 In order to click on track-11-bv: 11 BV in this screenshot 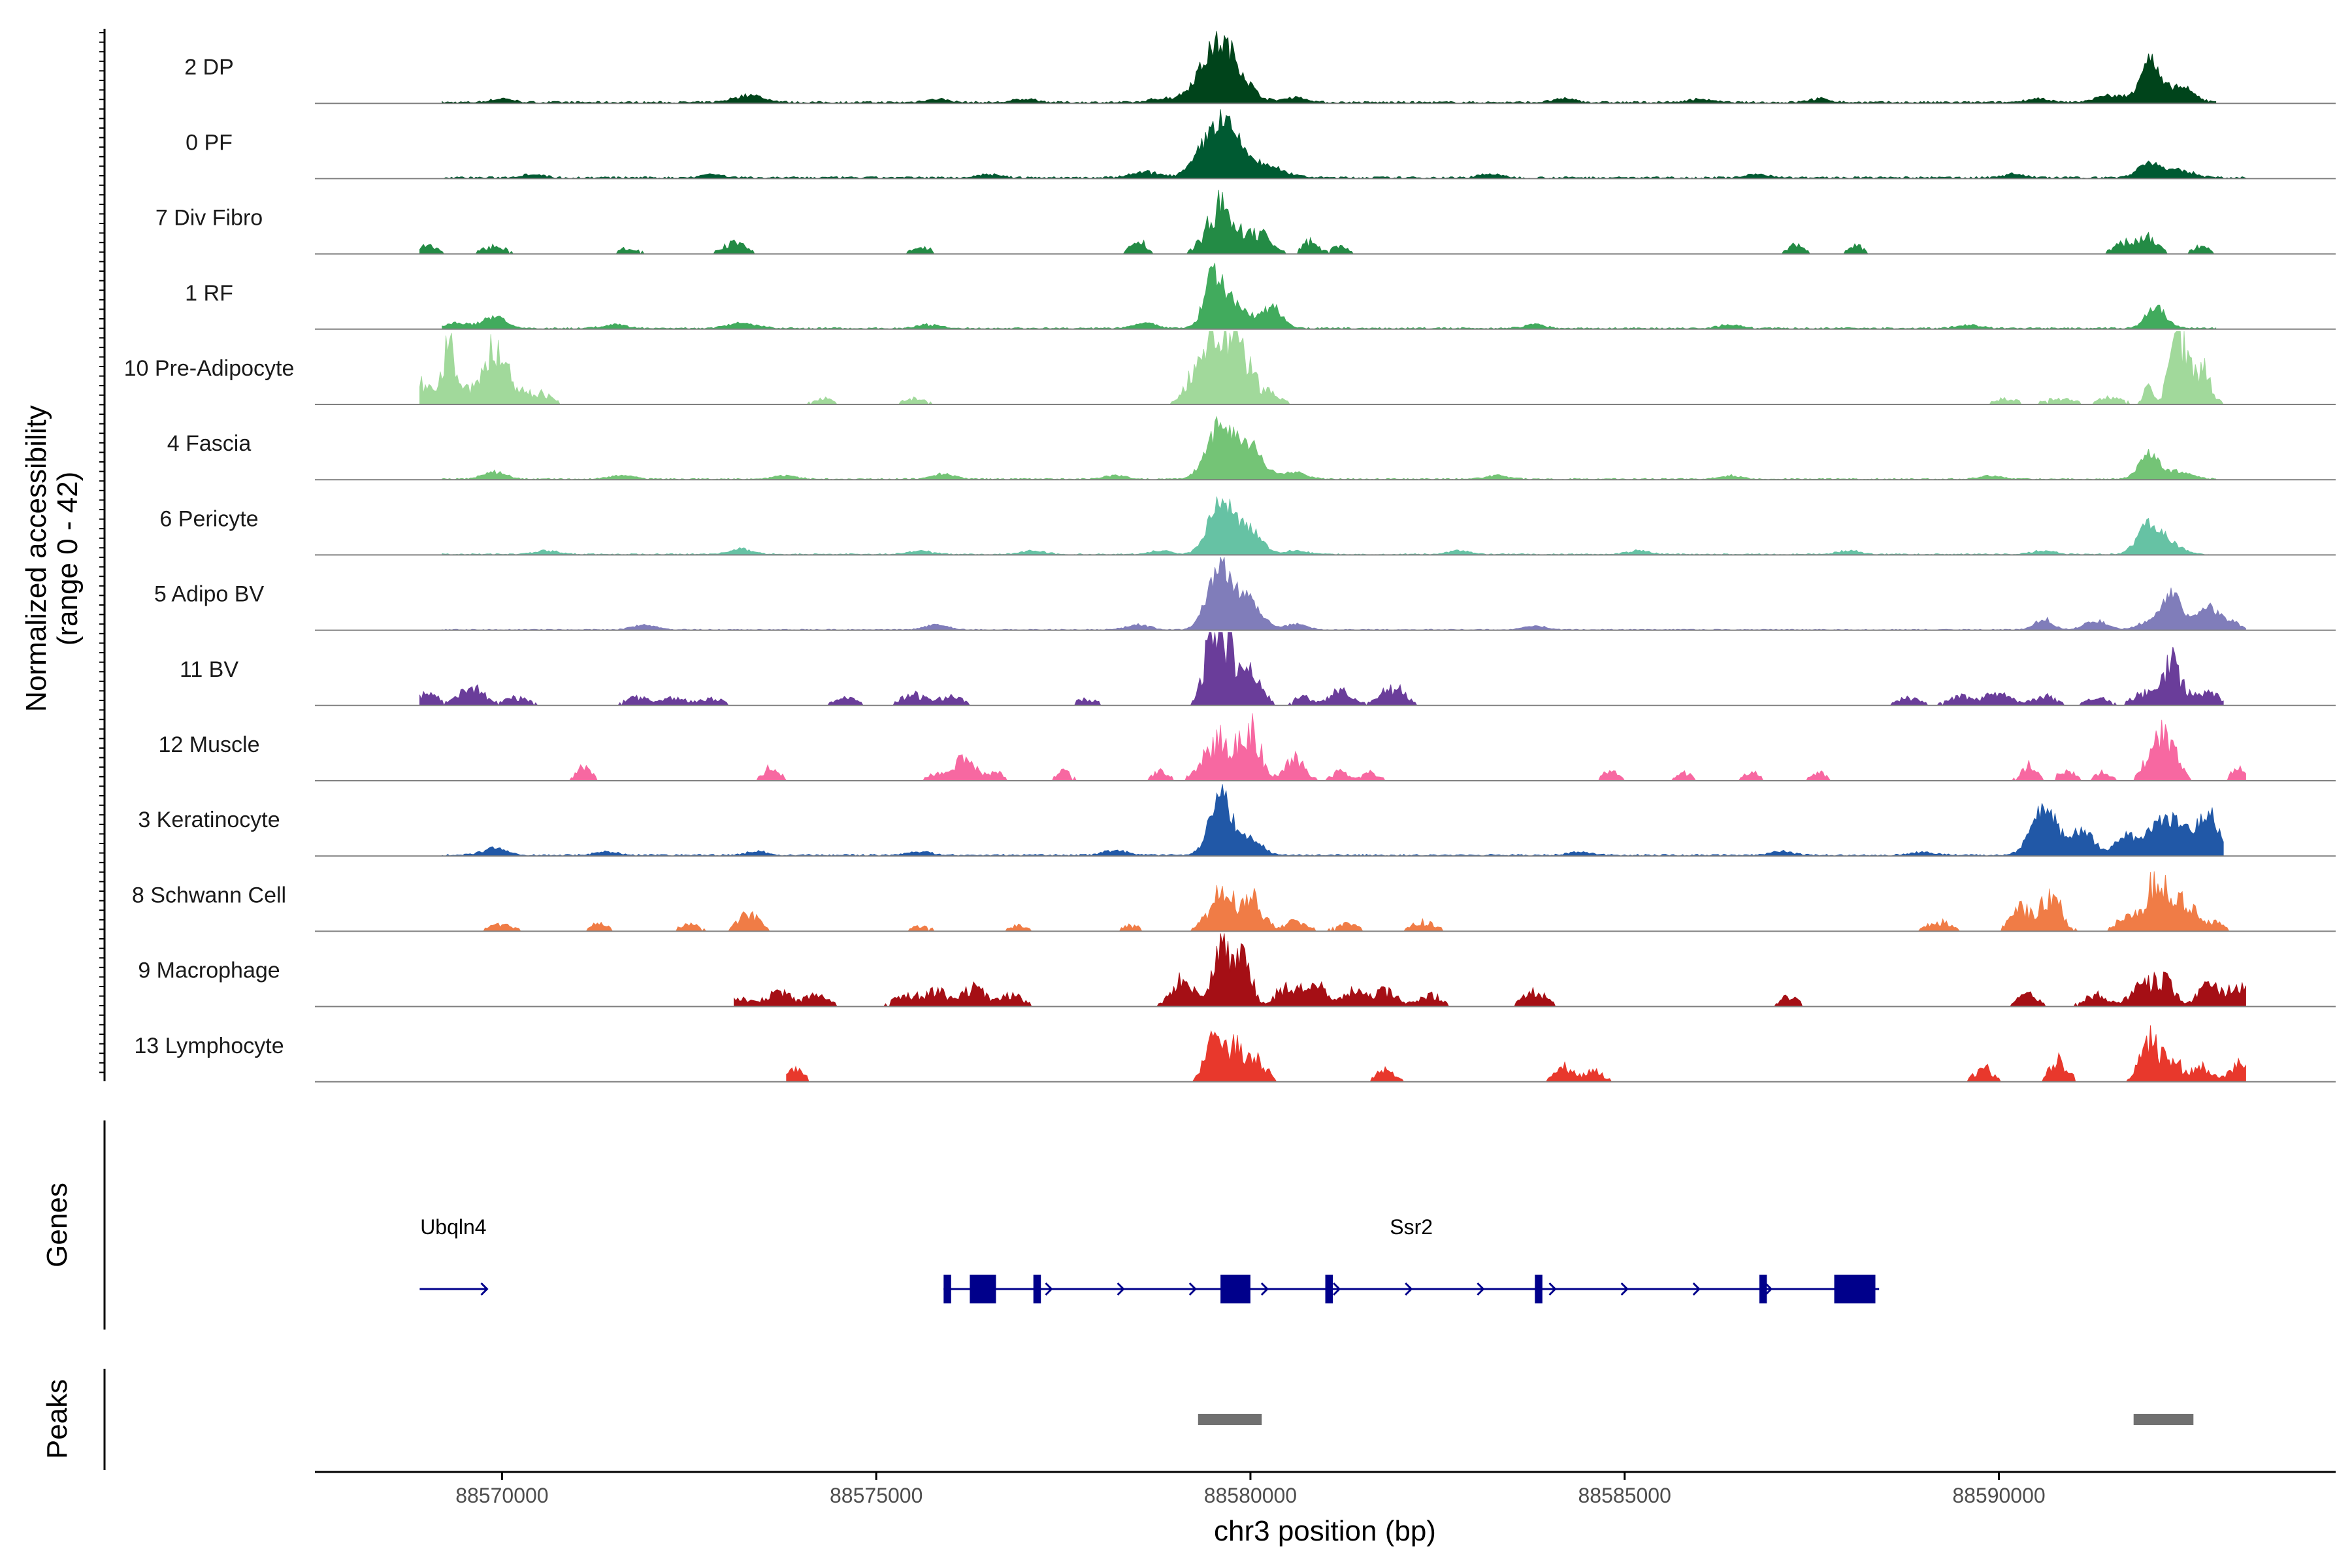, I will do `click(1258, 669)`.